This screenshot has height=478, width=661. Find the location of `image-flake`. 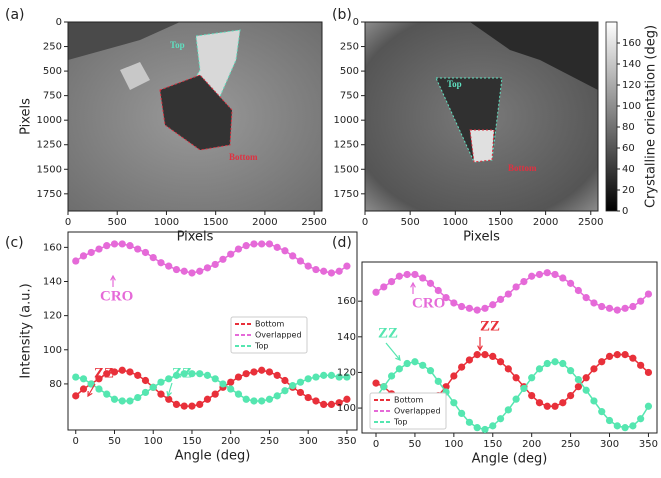

image-flake is located at coordinates (124, 41).